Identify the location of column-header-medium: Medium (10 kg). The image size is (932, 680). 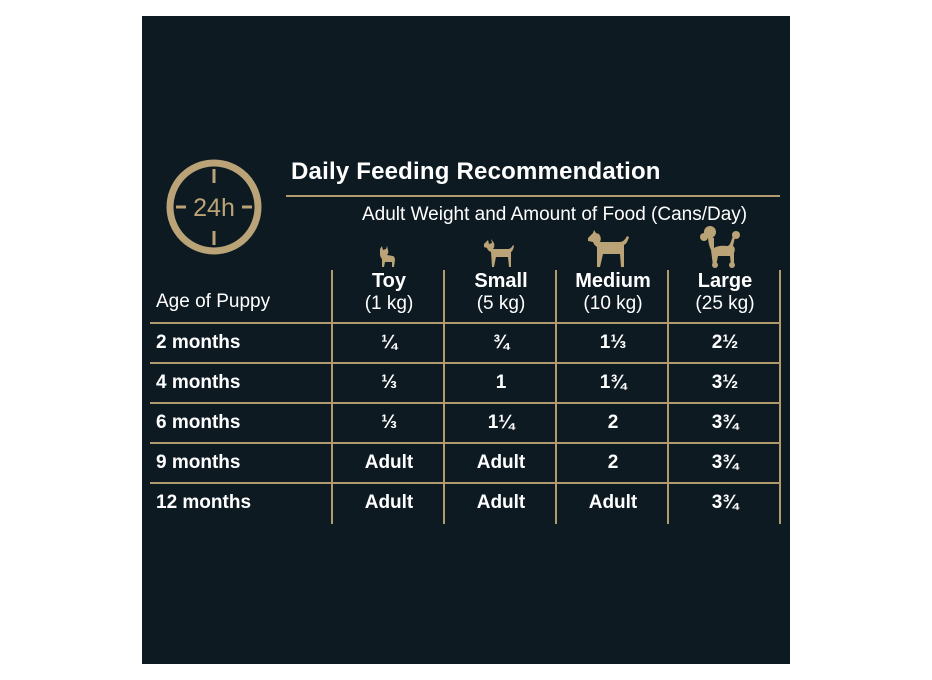
(613, 293).